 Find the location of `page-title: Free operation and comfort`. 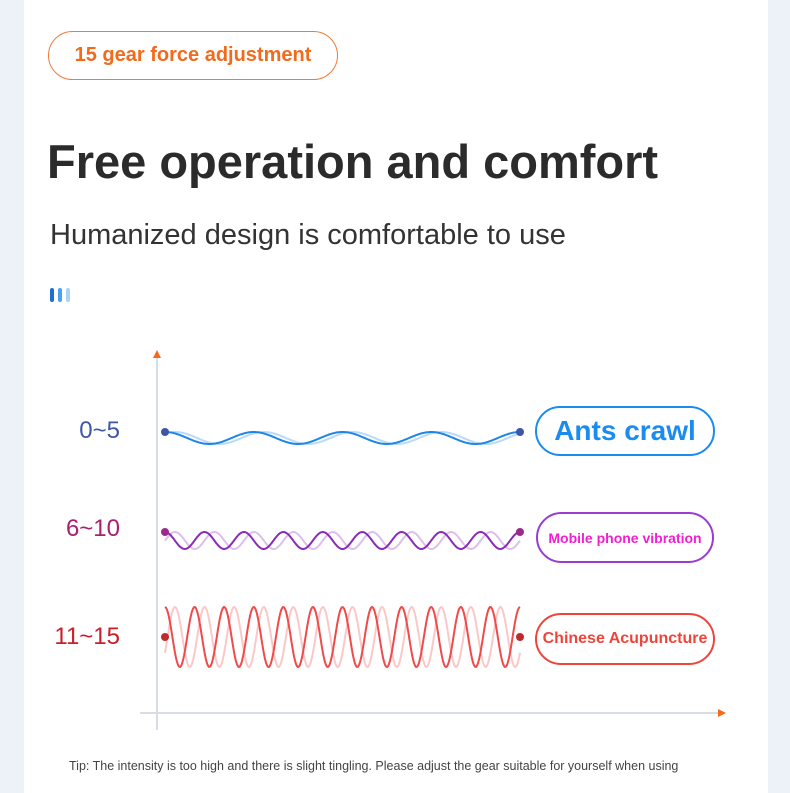

page-title: Free operation and comfort is located at coordinates (353, 161).